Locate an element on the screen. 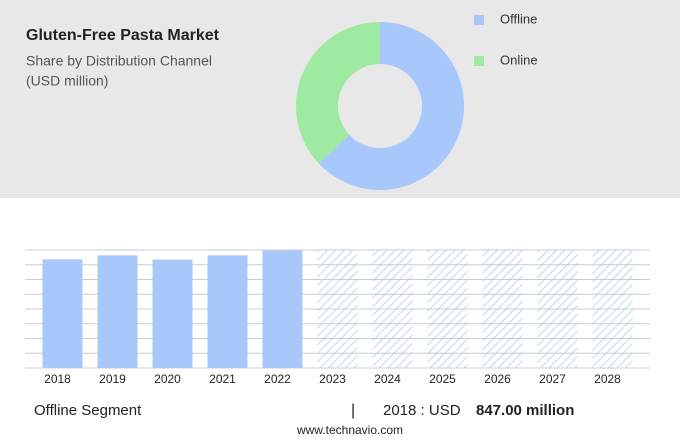 This screenshot has height=440, width=680. footer-year: 2018 : USD is located at coordinates (422, 410).